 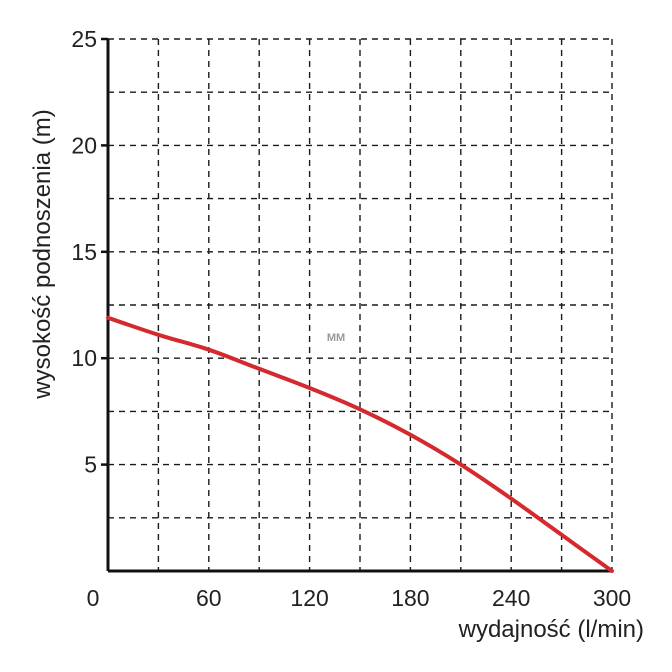 What do you see at coordinates (84, 39) in the screenshot?
I see `y-tick-label: 25` at bounding box center [84, 39].